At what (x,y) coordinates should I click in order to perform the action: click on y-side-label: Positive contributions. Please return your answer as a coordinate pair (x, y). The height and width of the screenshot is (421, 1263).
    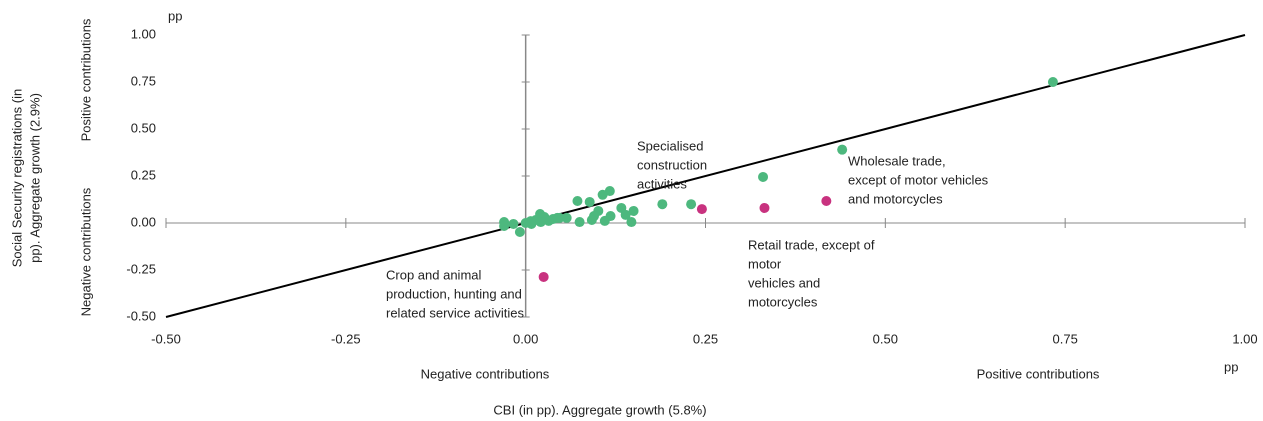
    Looking at the image, I should click on (85, 79).